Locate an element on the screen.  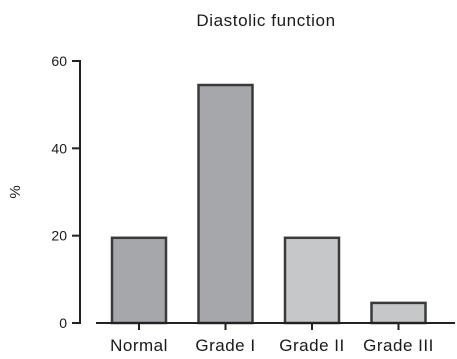
bar-normal is located at coordinates (139, 280).